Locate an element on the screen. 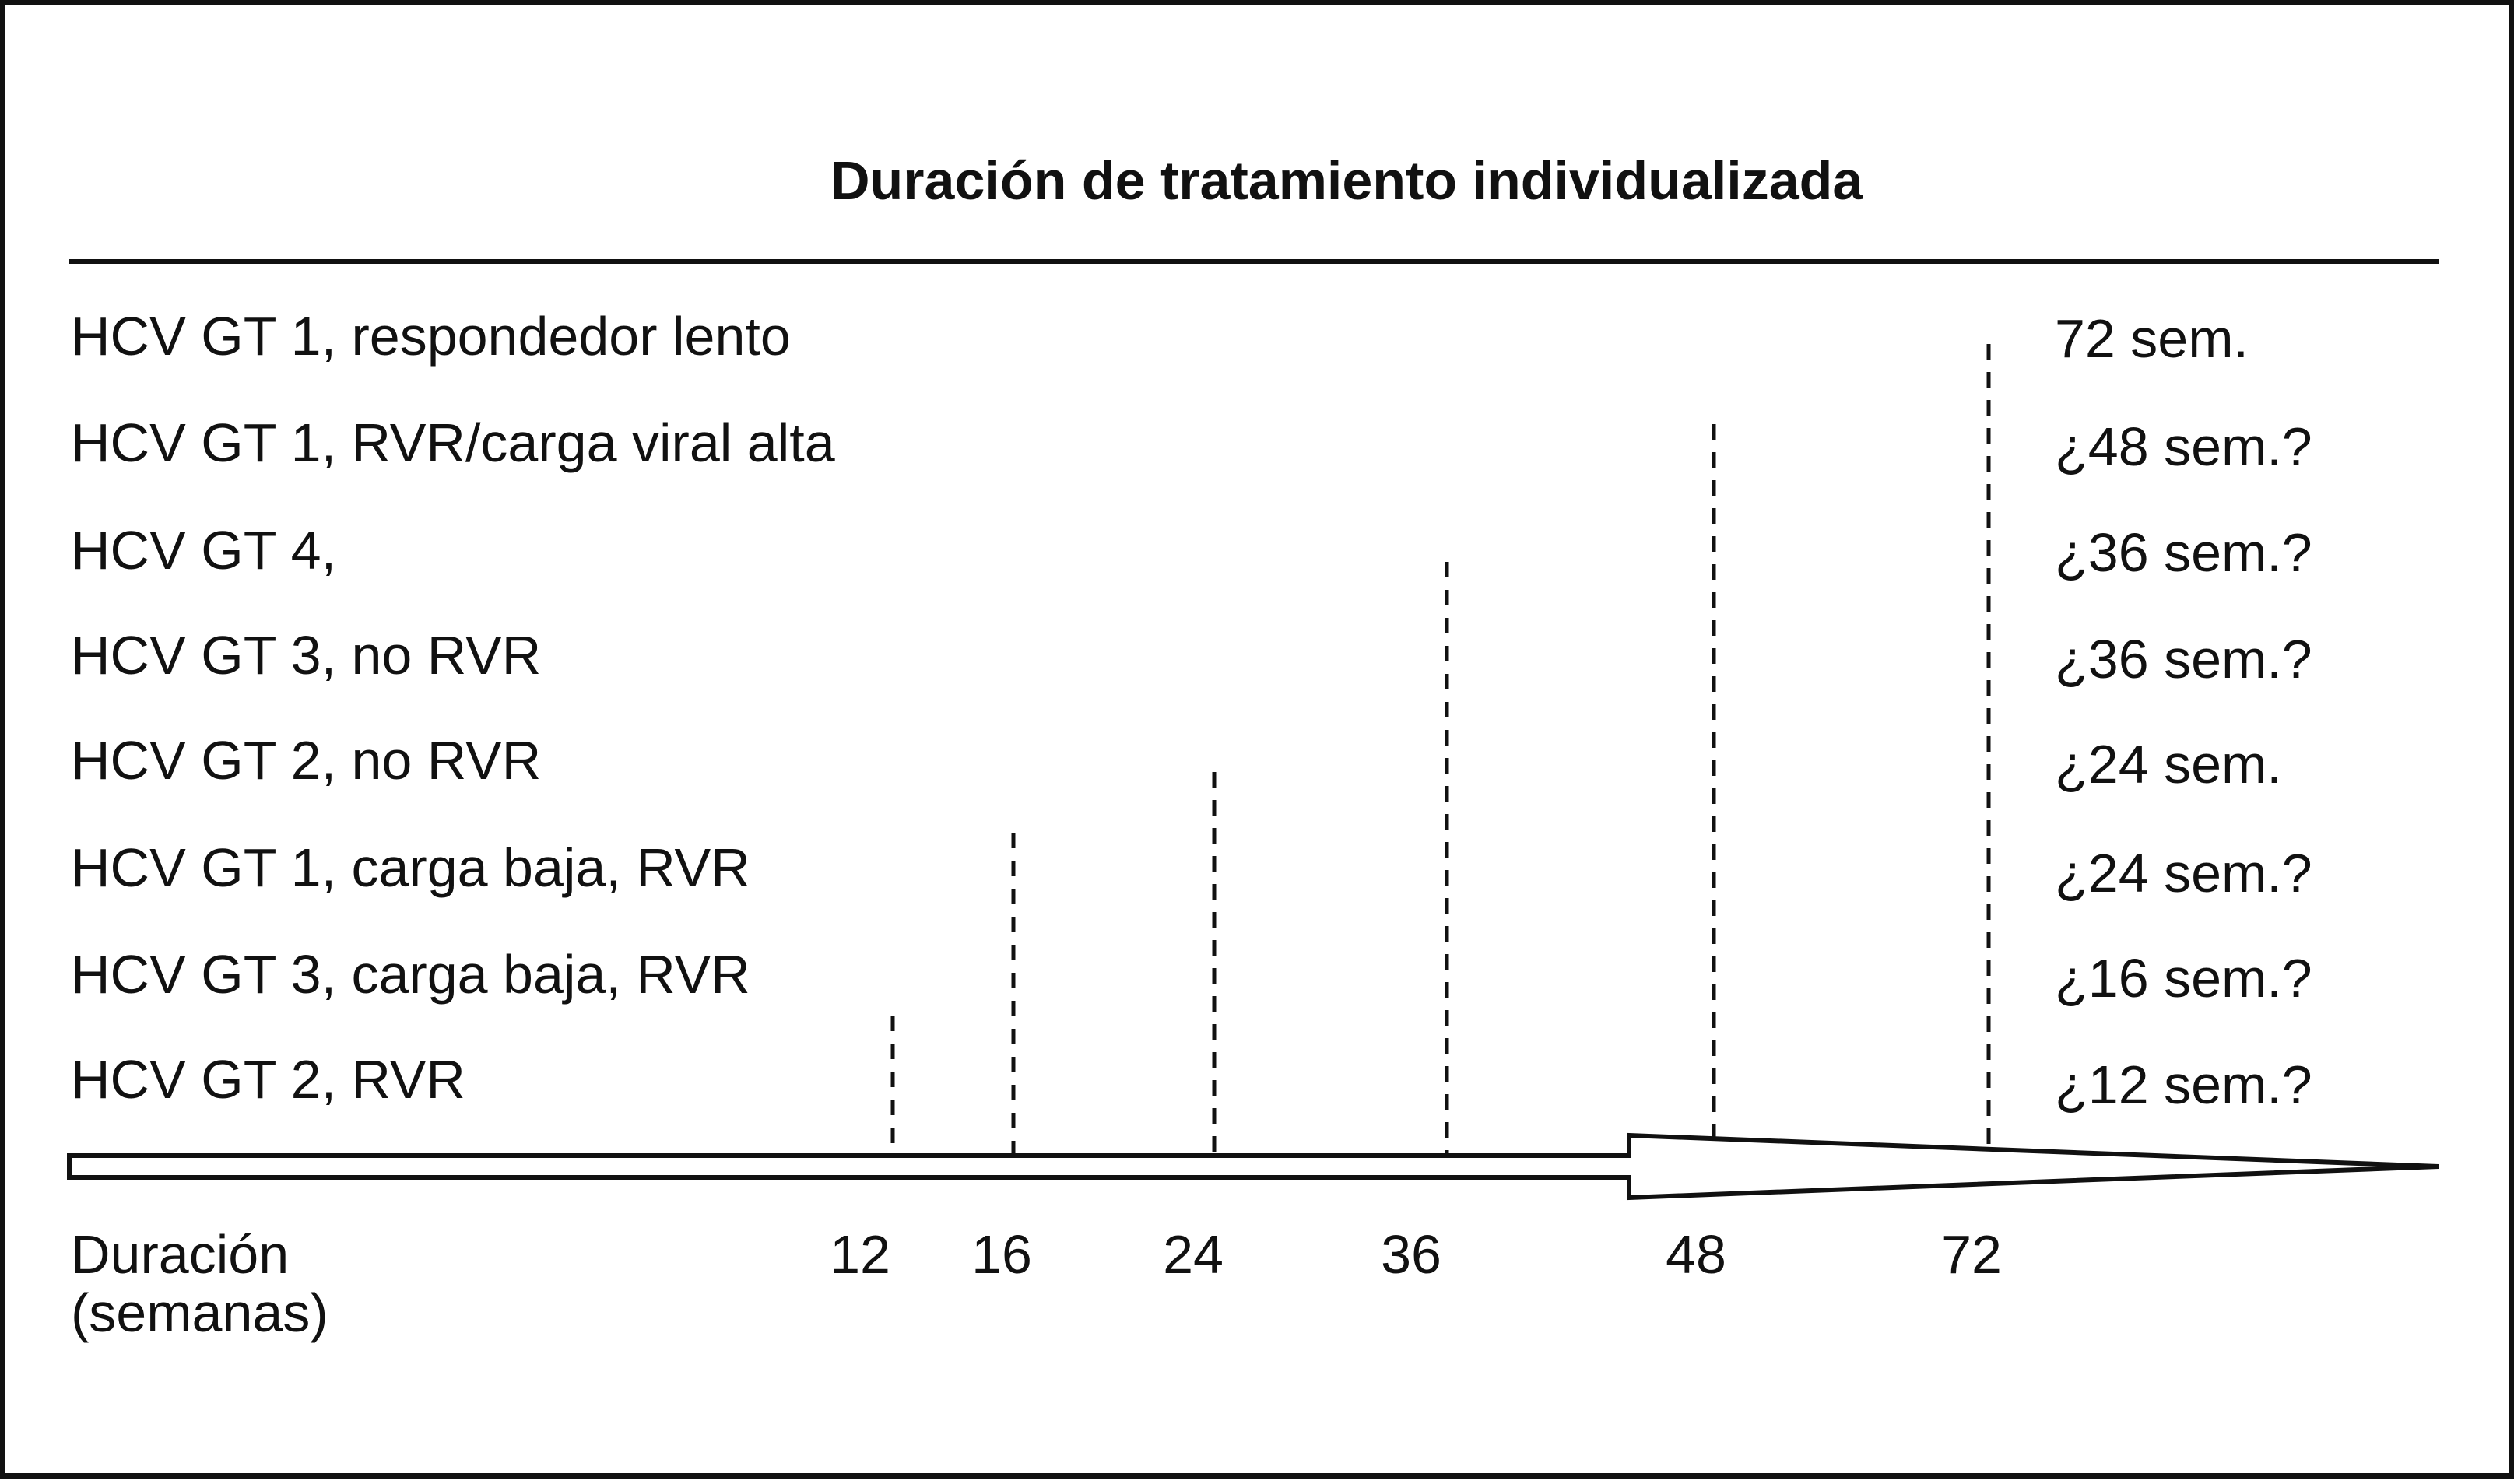 The height and width of the screenshot is (1484, 2514). row-label: HCV GT 2, no RVR is located at coordinates (306, 760).